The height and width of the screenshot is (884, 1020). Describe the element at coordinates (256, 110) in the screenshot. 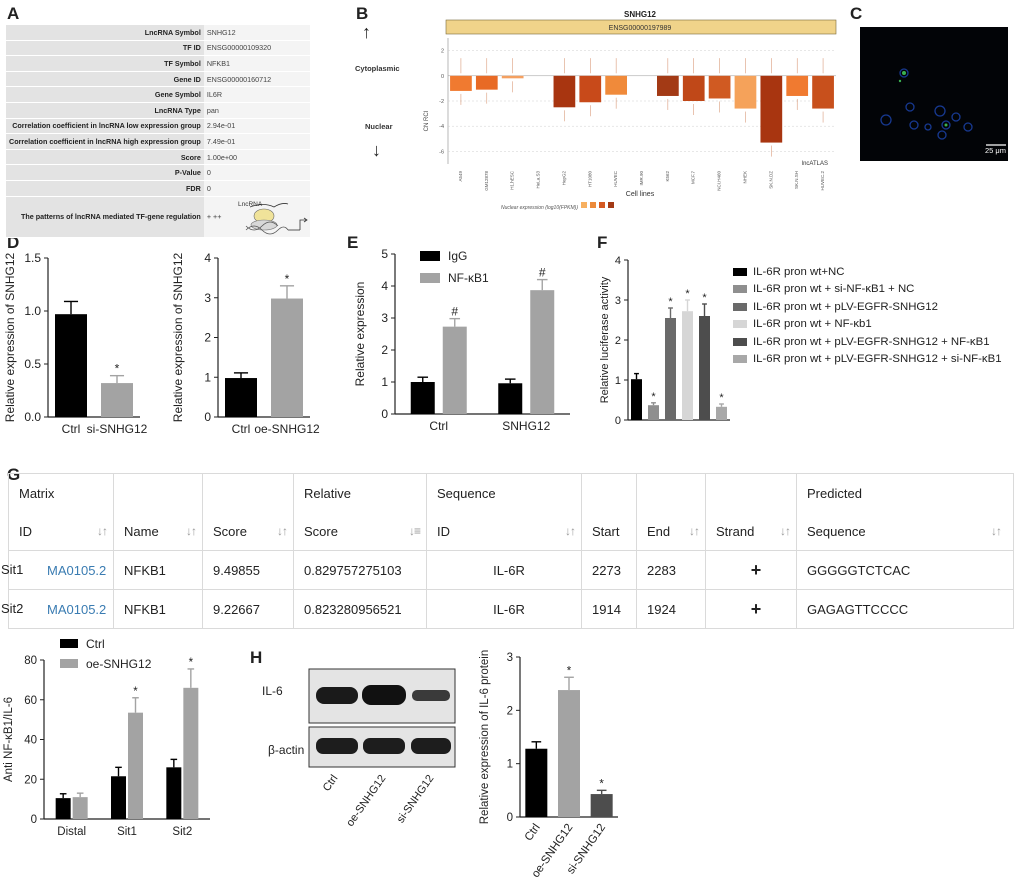

I see `row-value: pan` at that location.